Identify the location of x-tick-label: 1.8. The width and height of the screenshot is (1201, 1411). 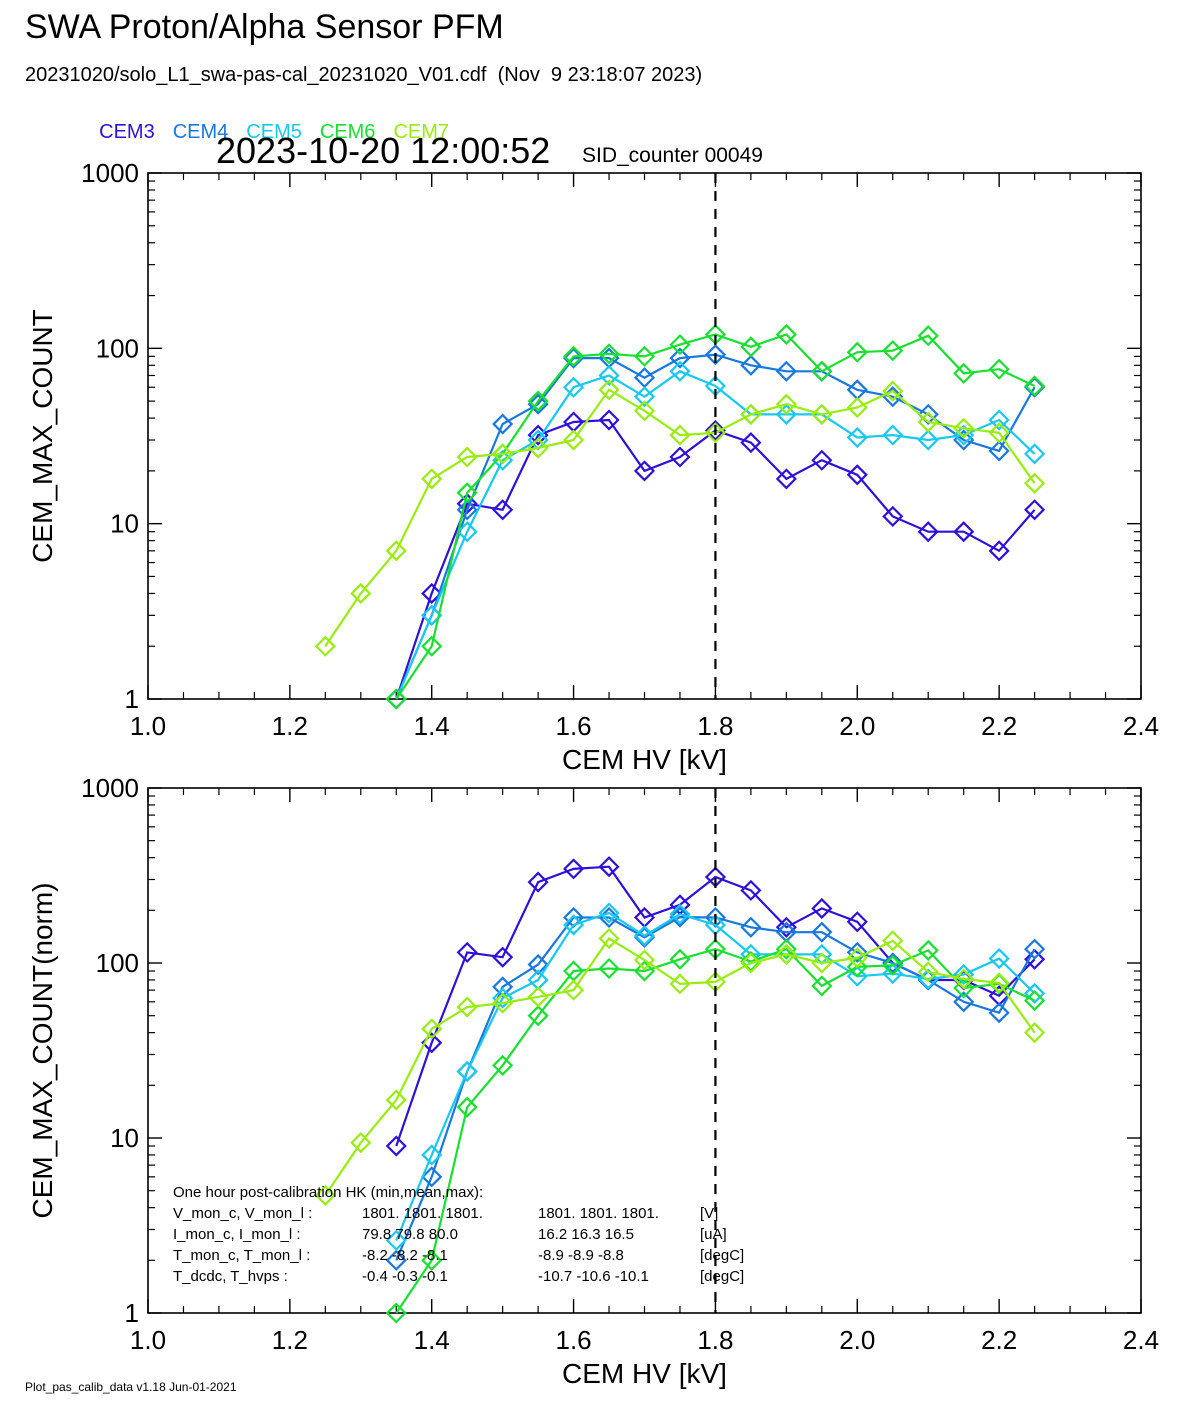
(715, 726).